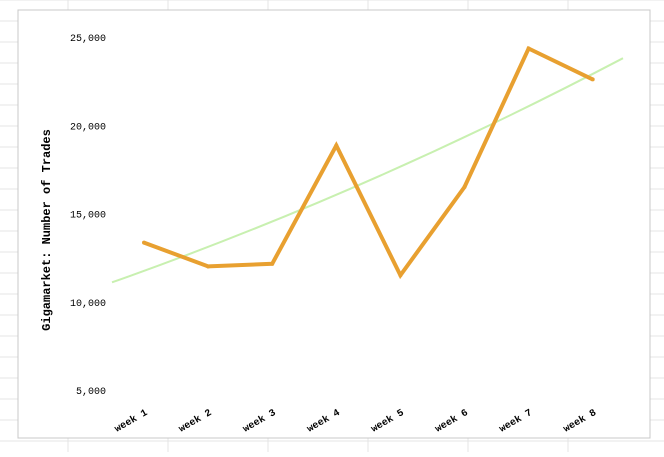  Describe the element at coordinates (88, 127) in the screenshot. I see `y-tick-label: 20,000` at that location.